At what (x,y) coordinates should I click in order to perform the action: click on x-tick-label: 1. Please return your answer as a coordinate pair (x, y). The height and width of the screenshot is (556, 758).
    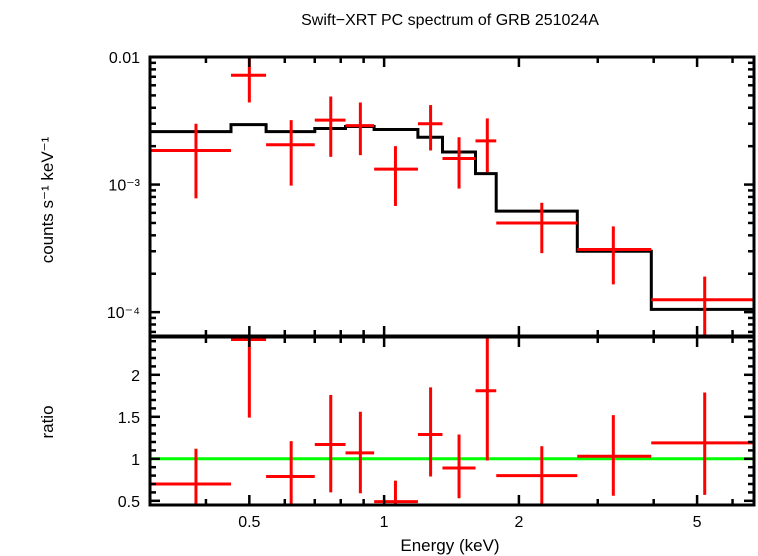
    Looking at the image, I should click on (384, 522).